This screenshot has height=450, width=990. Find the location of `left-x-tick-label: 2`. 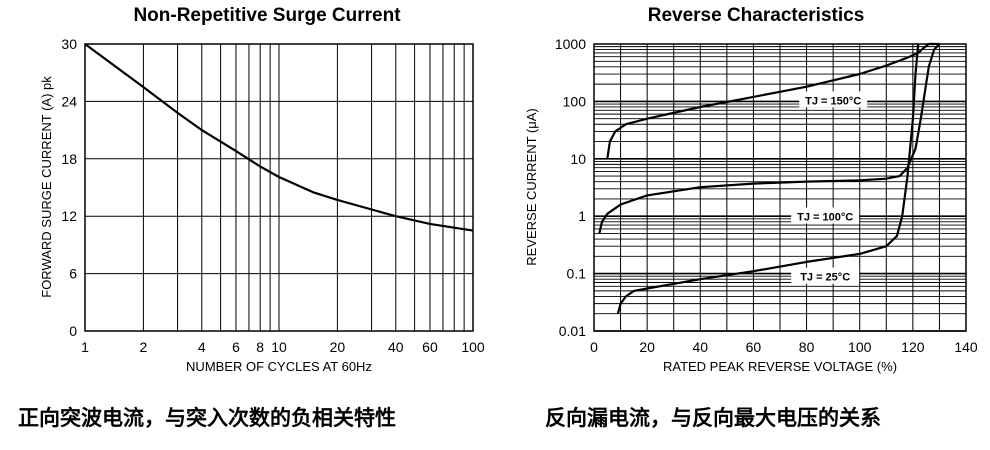

left-x-tick-label: 2 is located at coordinates (144, 347).